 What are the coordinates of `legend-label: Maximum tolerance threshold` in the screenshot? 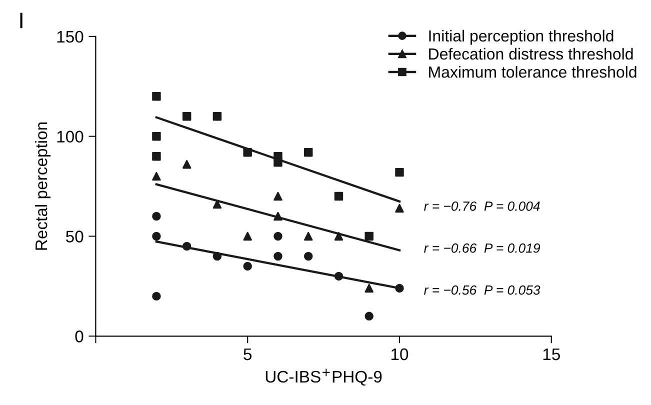 It's located at (532, 72).